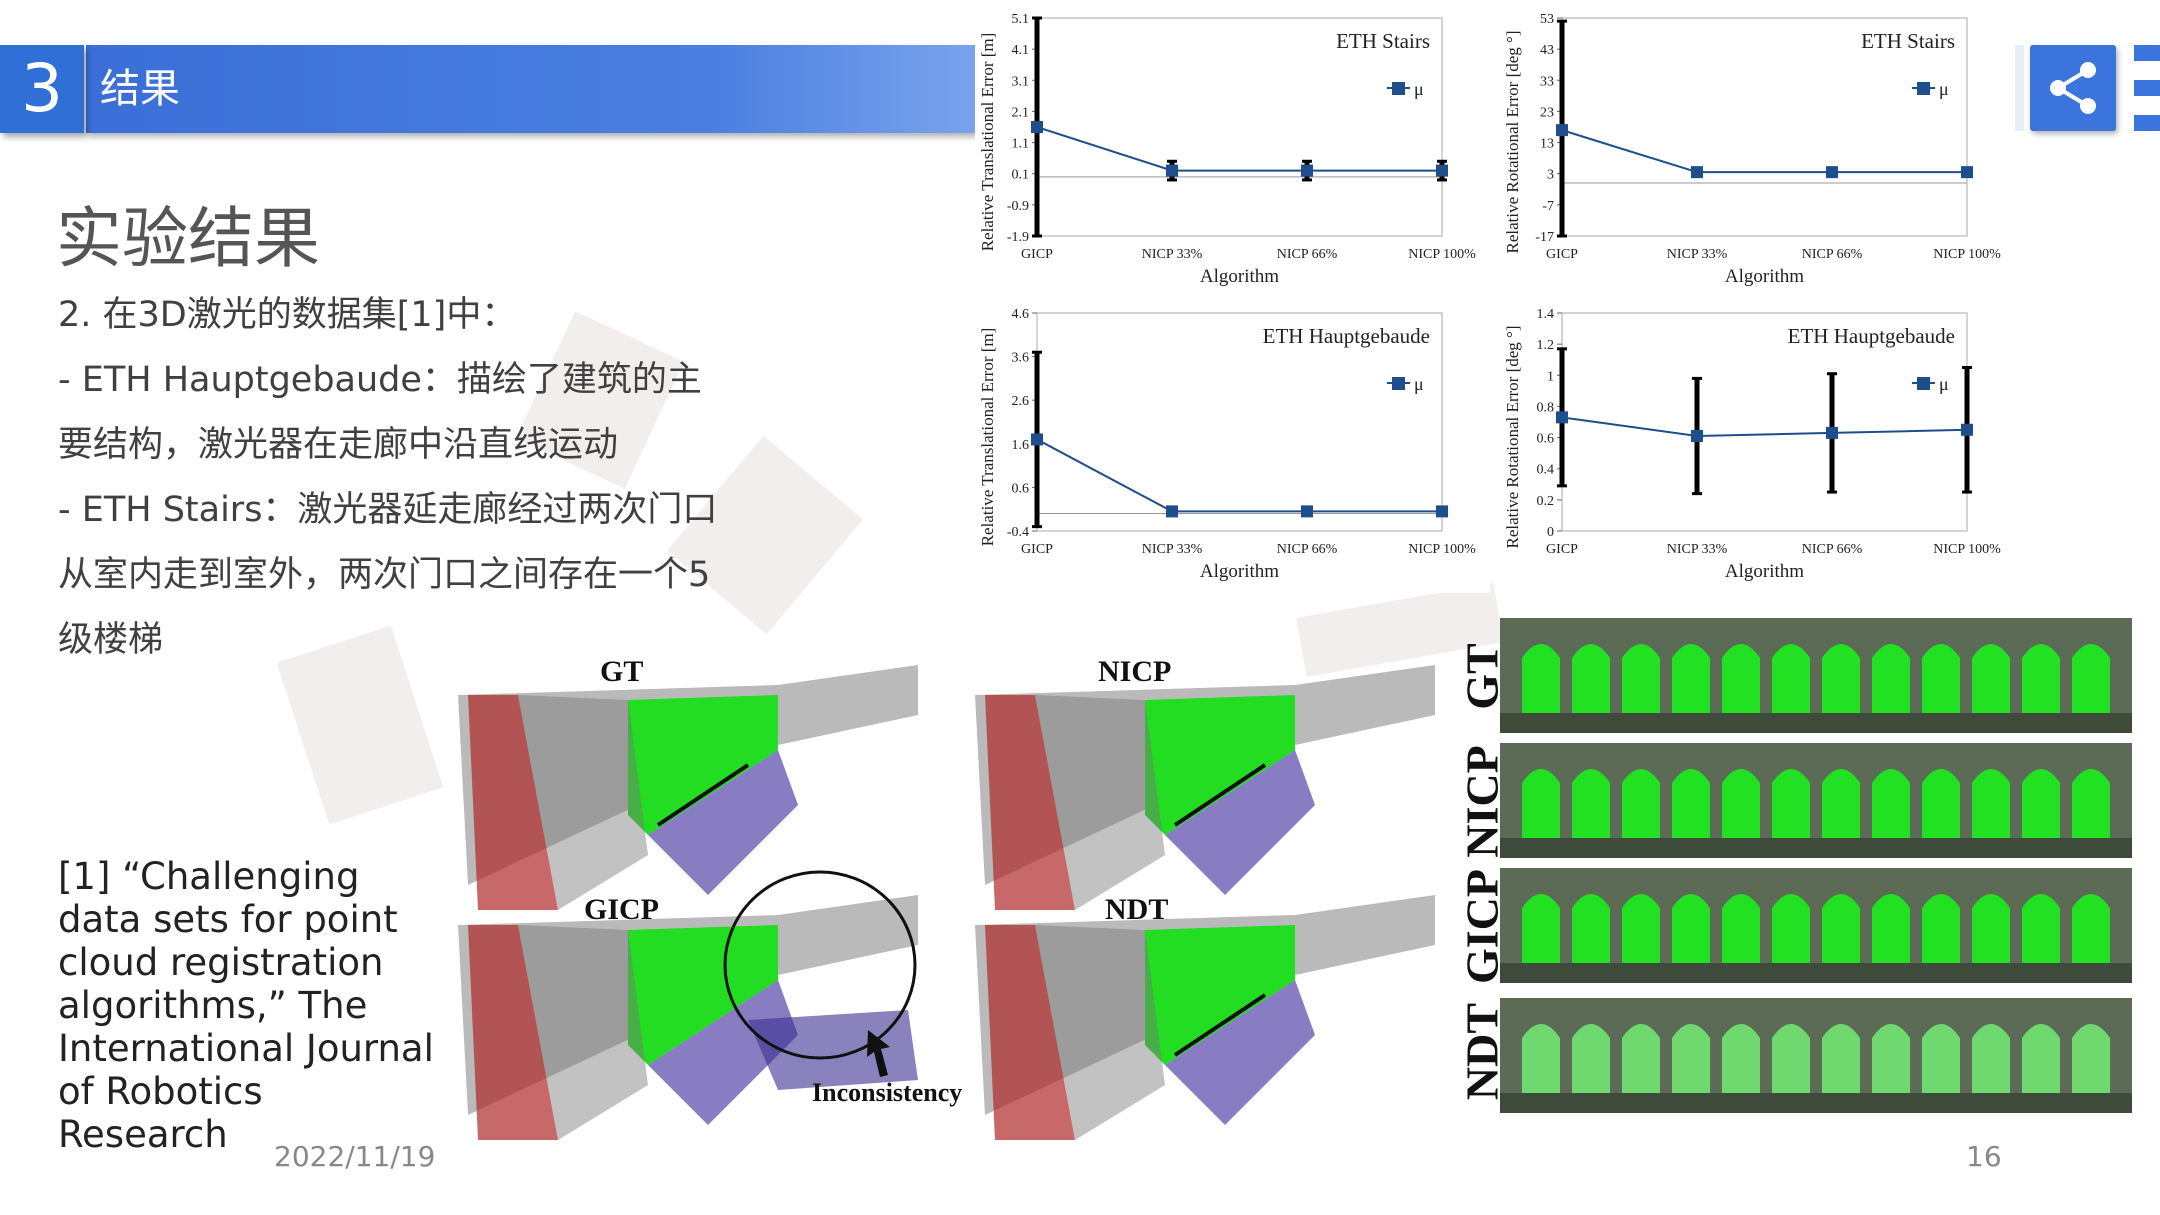 This screenshot has width=2160, height=1215. Describe the element at coordinates (188, 238) in the screenshot. I see `page-title: 实验结果` at that location.